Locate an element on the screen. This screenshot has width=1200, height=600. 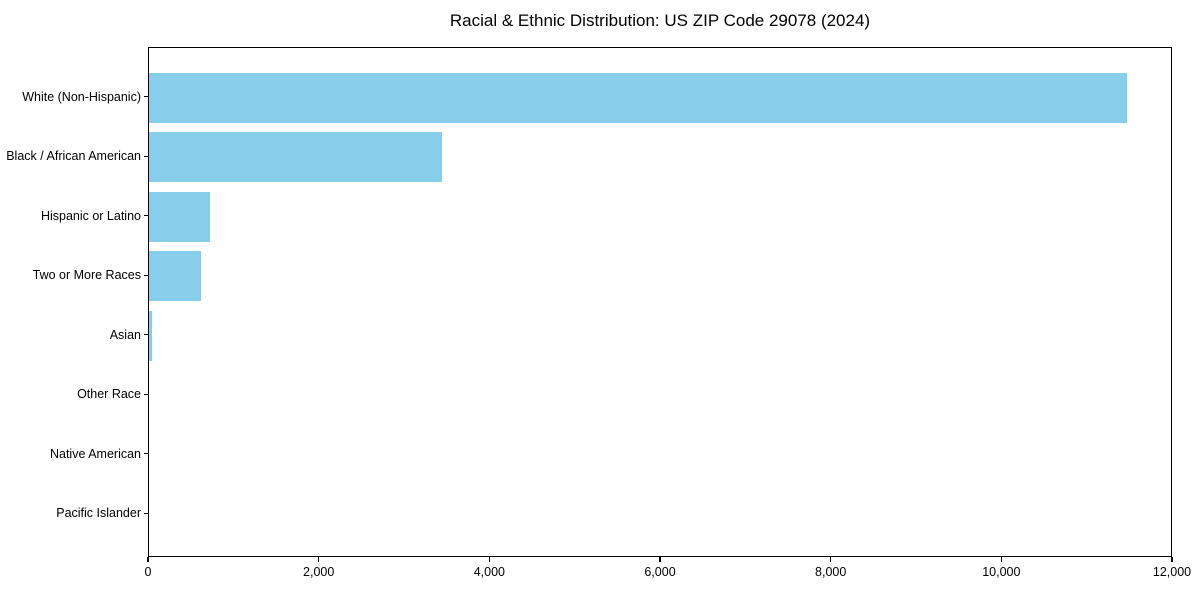
x-tick-label: 6,000 is located at coordinates (660, 572).